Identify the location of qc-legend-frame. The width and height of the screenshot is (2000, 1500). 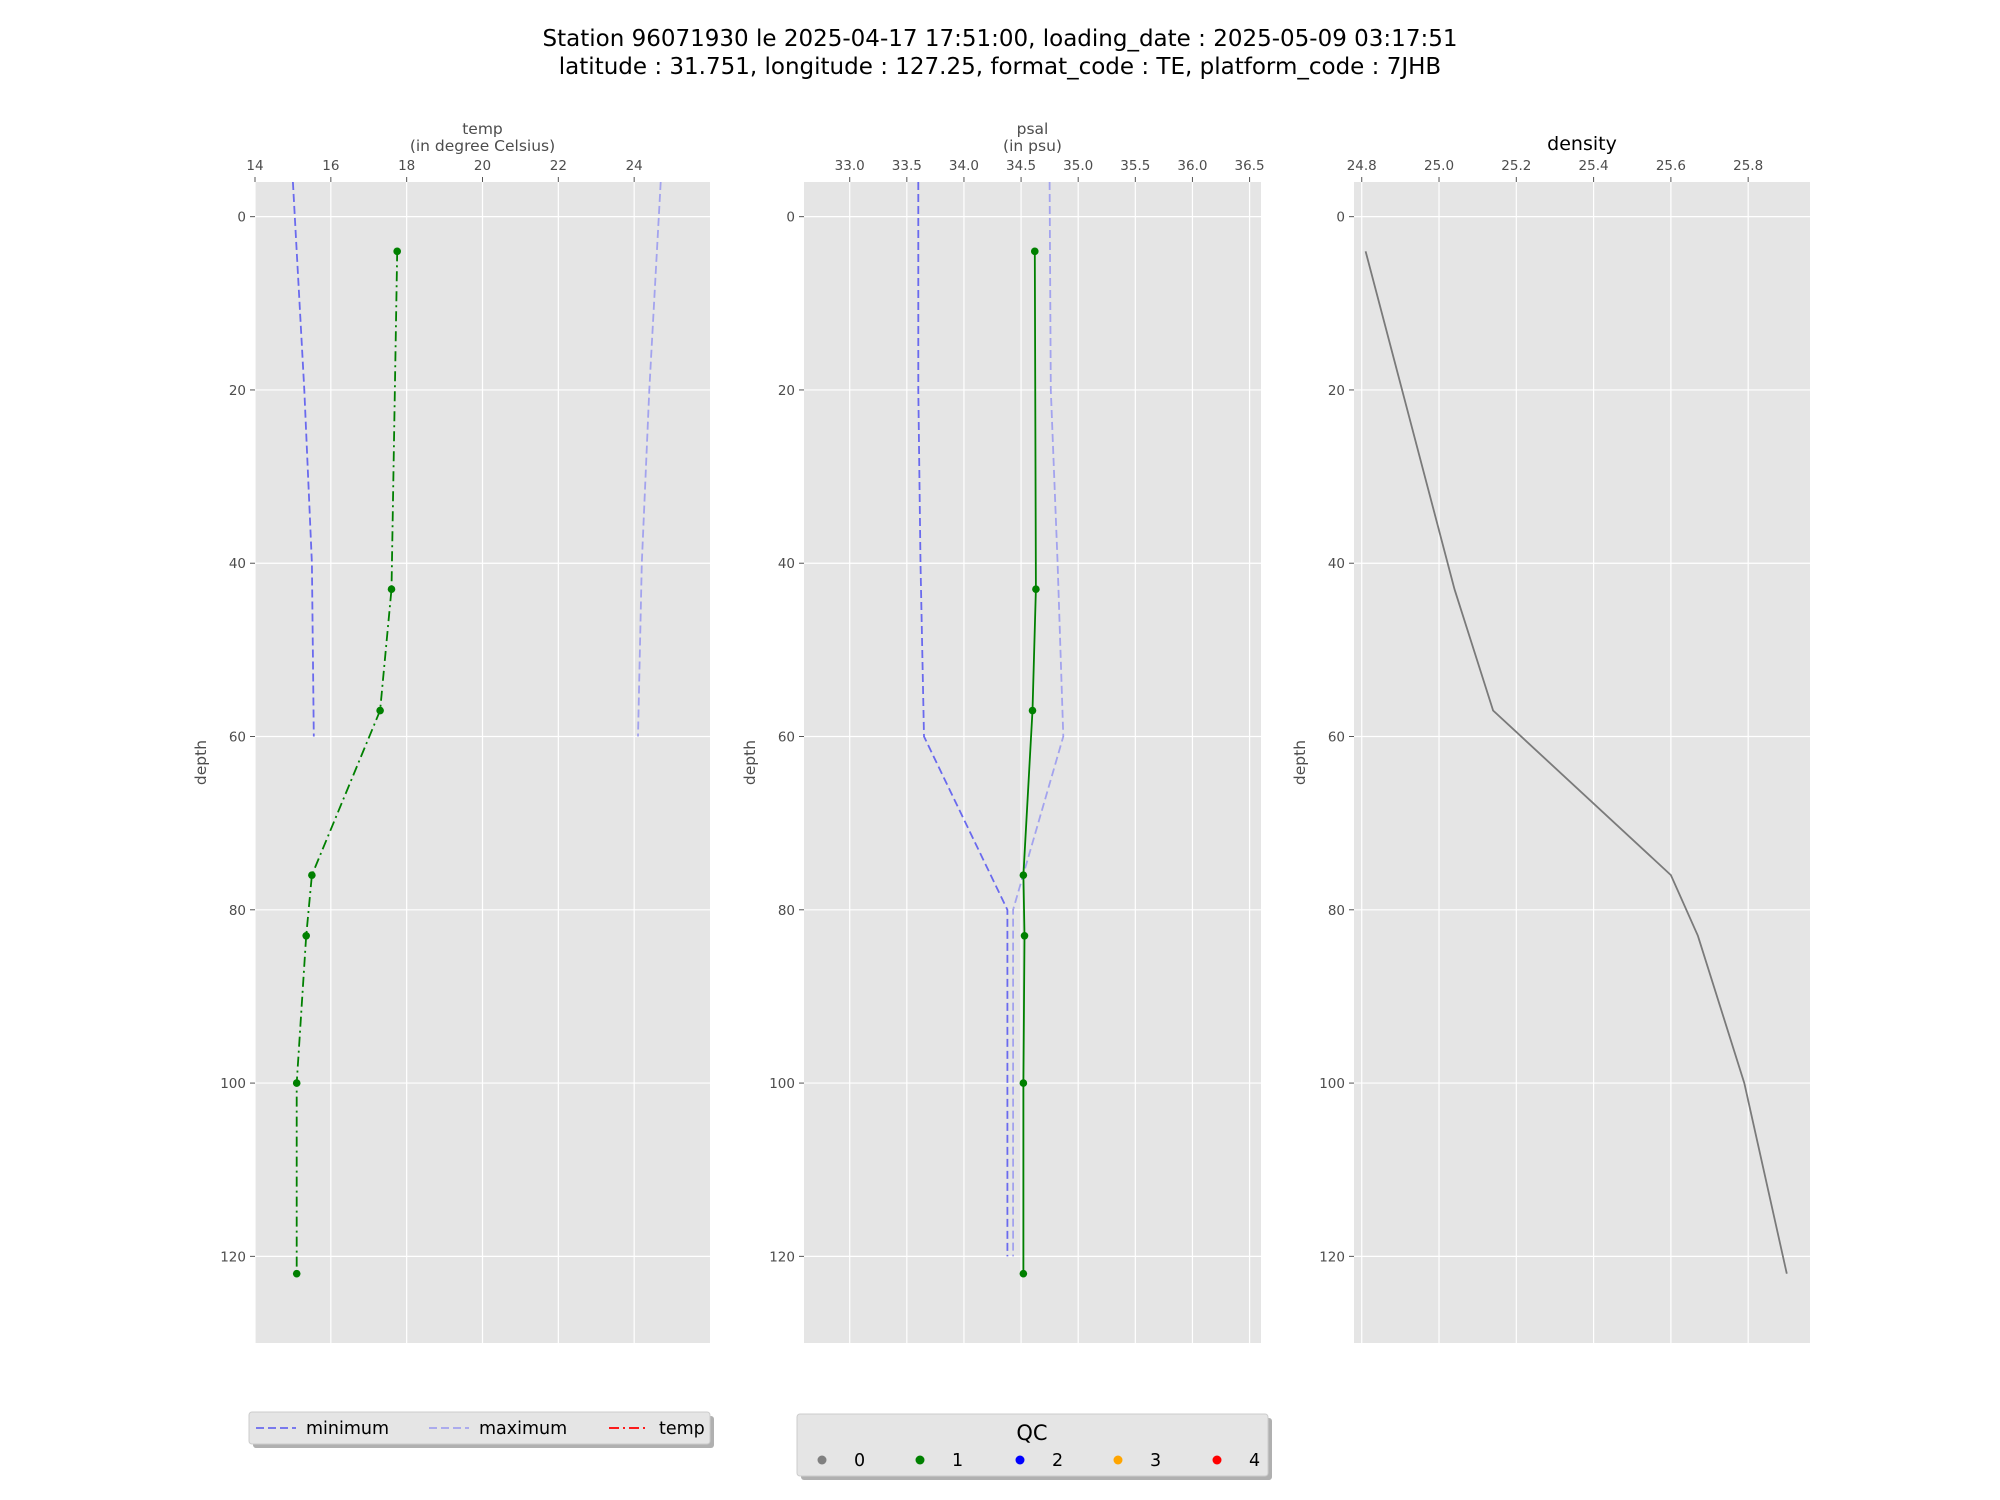
(1032, 1445).